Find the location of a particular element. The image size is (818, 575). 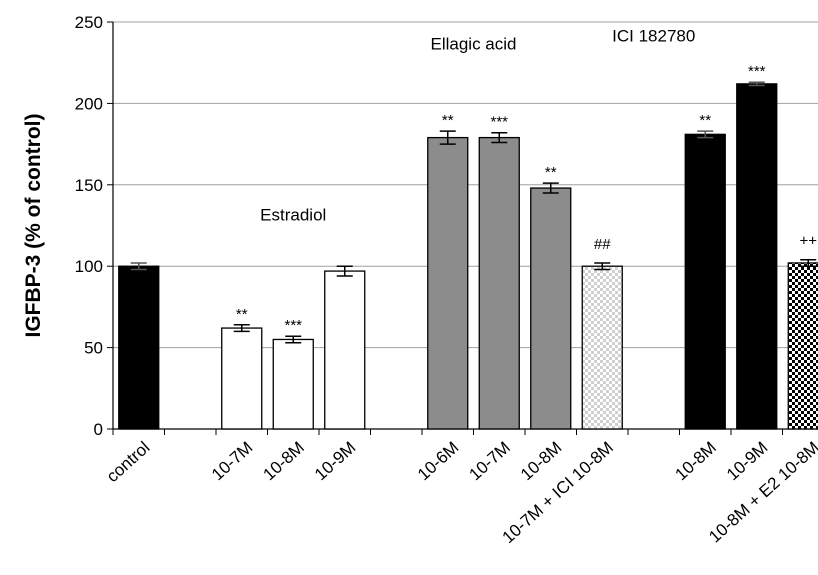

y-tick-label: 250 is located at coordinates (89, 22).